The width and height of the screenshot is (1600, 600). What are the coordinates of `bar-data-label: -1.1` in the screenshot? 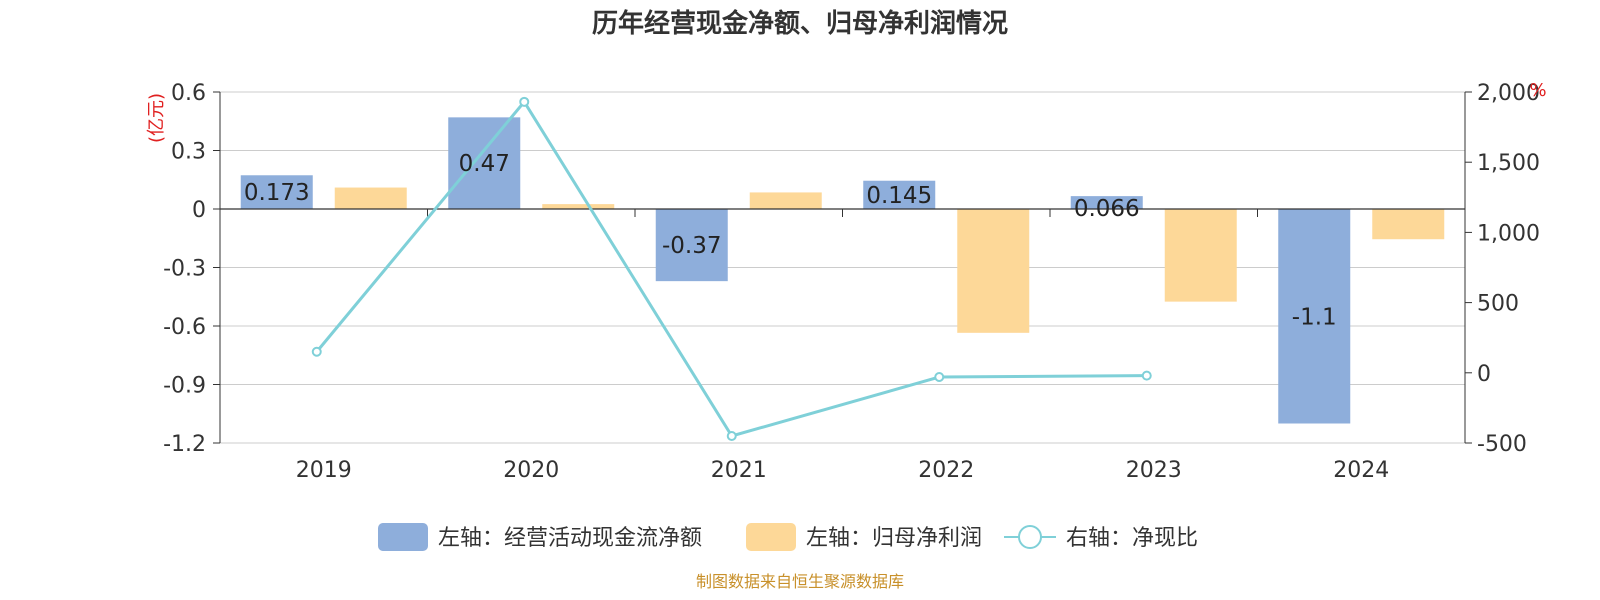 It's located at (1314, 317).